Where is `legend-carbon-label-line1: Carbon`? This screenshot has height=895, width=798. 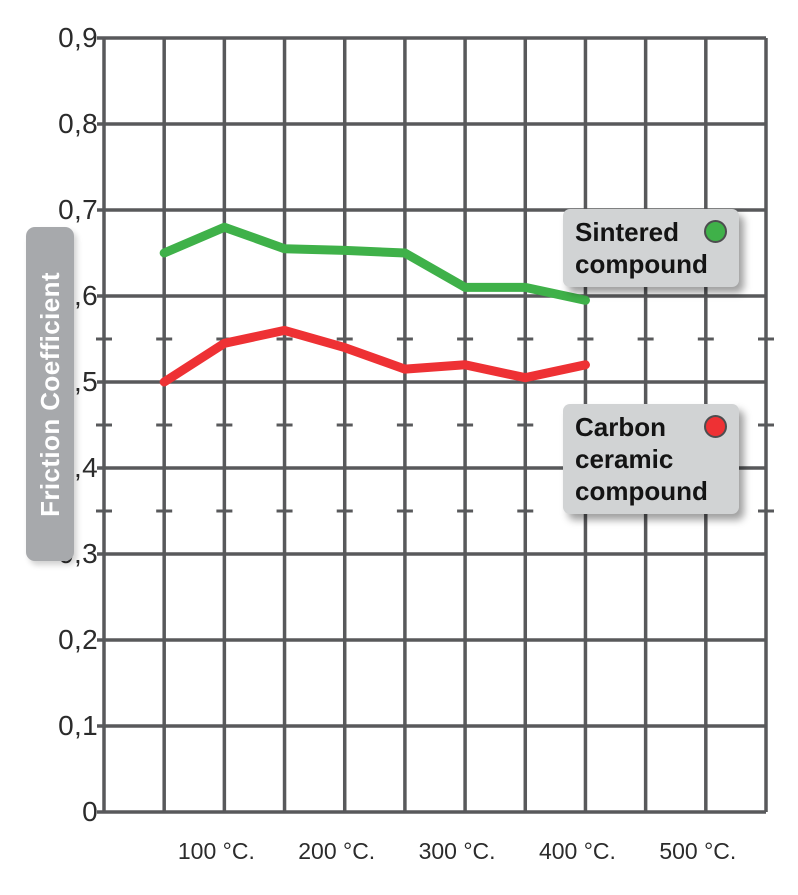
legend-carbon-label-line1: Carbon is located at coordinates (620, 427).